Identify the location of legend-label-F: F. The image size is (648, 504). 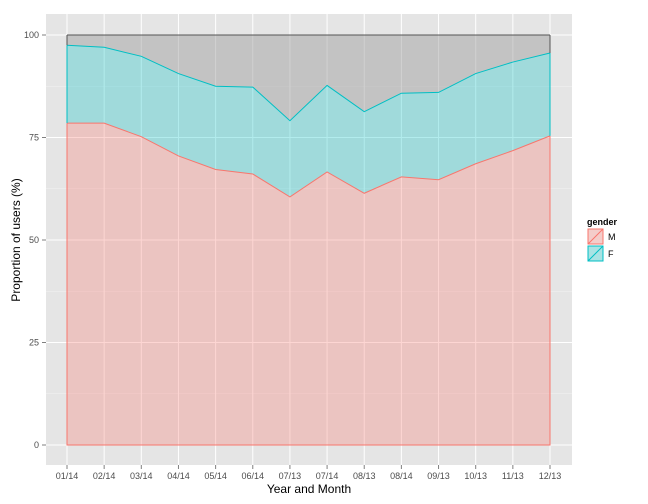
(611, 254).